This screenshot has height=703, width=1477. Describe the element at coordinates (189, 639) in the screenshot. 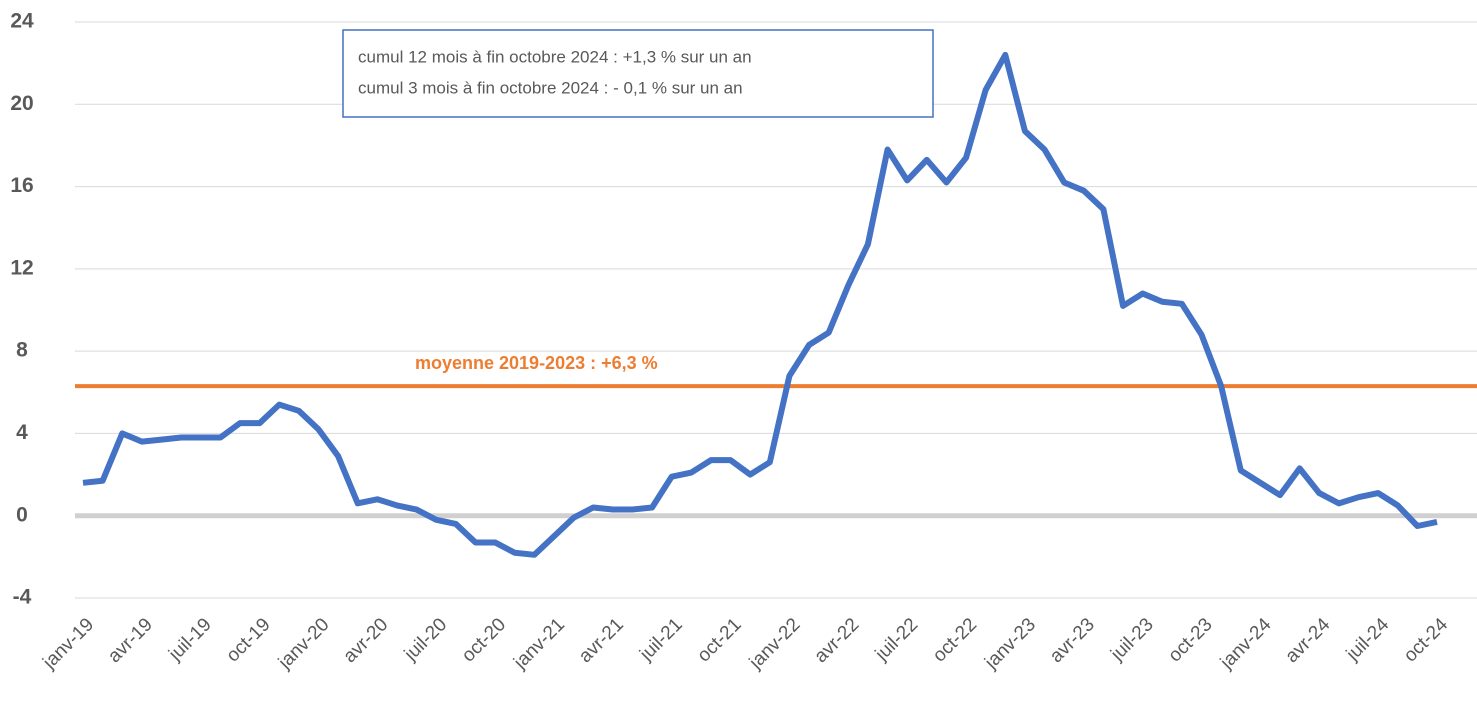

I see `x-tick-label: juil-19` at that location.